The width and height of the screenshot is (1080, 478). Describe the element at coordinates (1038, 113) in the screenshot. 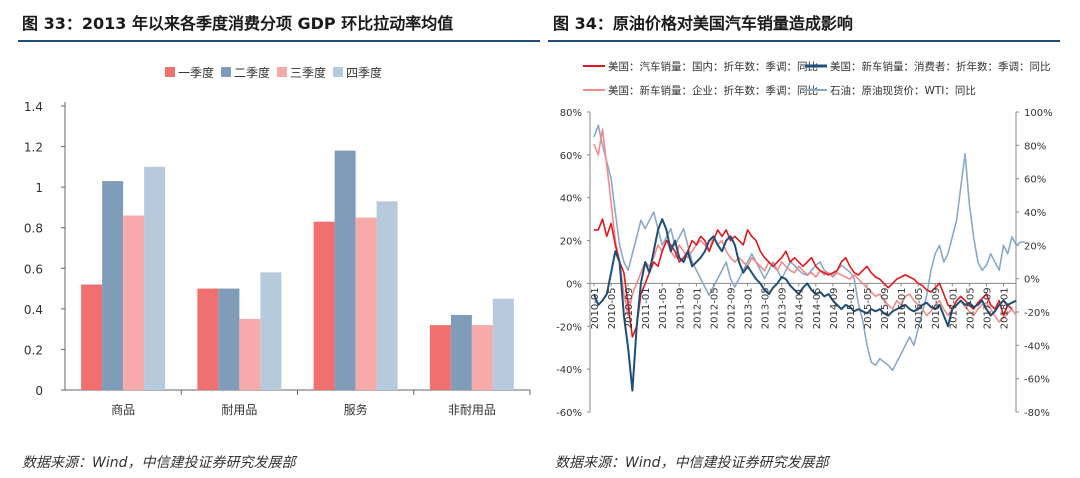

I see `right-y-tick-label: 100%` at that location.